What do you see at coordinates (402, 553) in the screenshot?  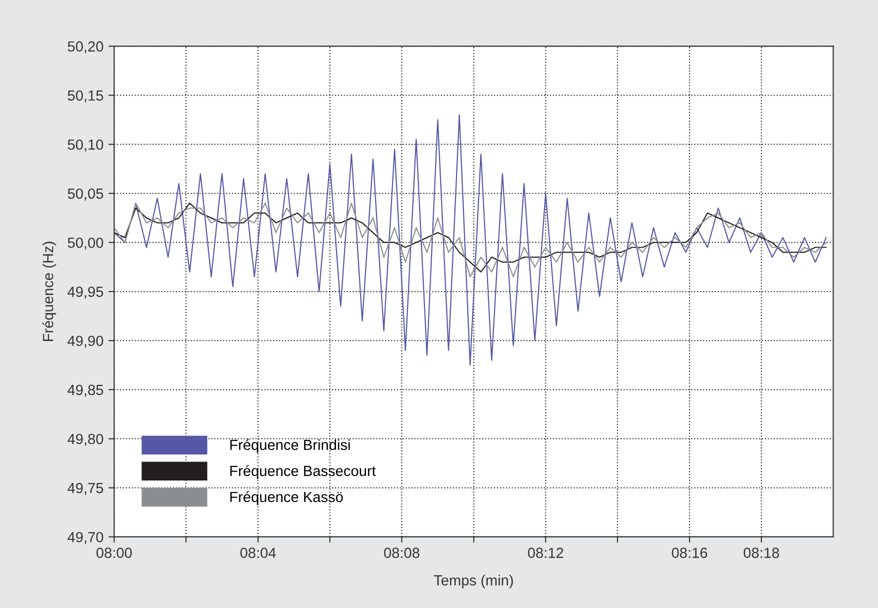 I see `x-tick-label: 08:08` at bounding box center [402, 553].